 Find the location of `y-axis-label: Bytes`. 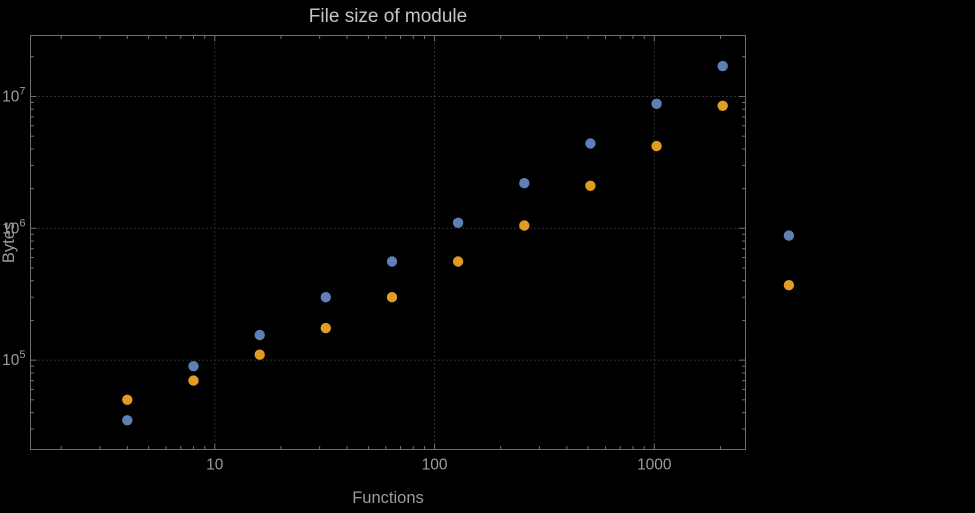

y-axis-label: Bytes is located at coordinates (9, 242).